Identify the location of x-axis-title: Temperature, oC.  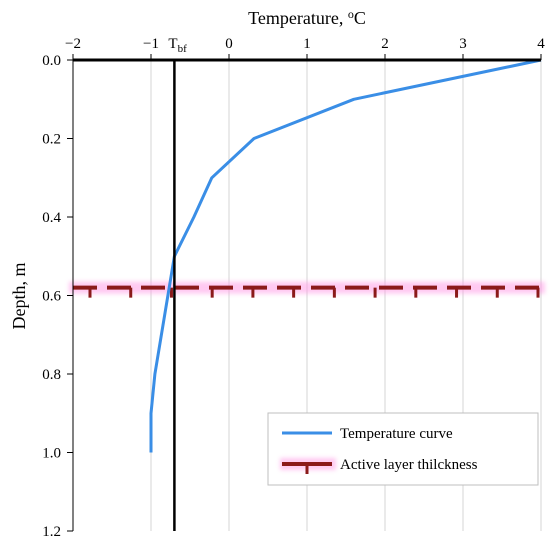
(307, 17).